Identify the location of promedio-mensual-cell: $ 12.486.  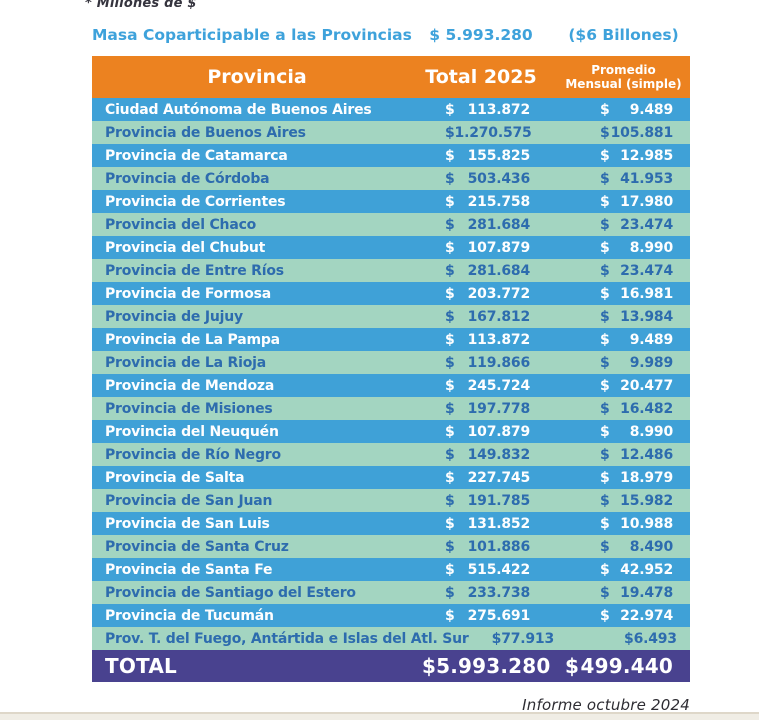
(623, 455).